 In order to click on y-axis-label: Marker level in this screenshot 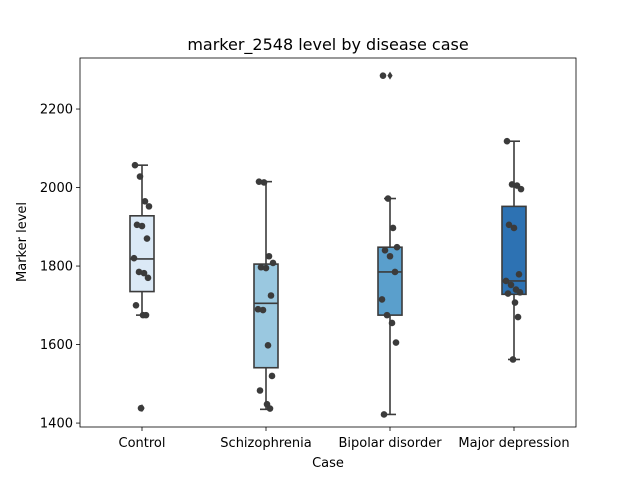, I will do `click(22, 242)`.